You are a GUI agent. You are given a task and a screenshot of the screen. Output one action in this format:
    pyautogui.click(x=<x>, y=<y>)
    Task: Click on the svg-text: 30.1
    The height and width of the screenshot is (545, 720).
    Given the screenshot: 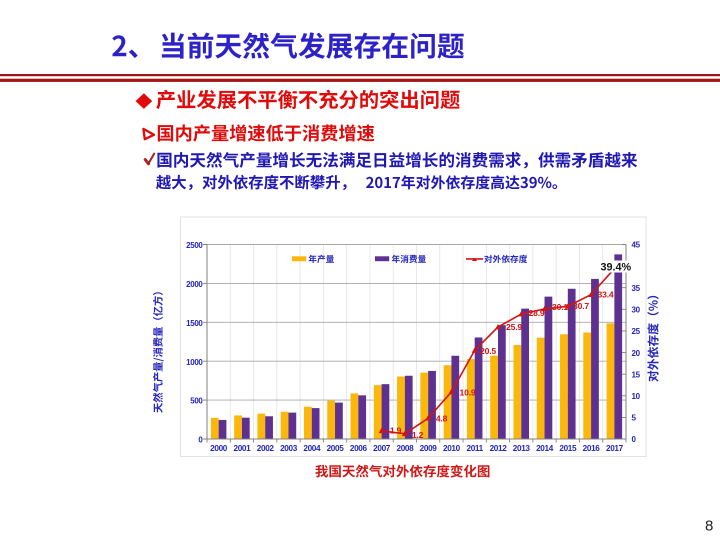 What is the action you would take?
    pyautogui.click(x=560, y=307)
    